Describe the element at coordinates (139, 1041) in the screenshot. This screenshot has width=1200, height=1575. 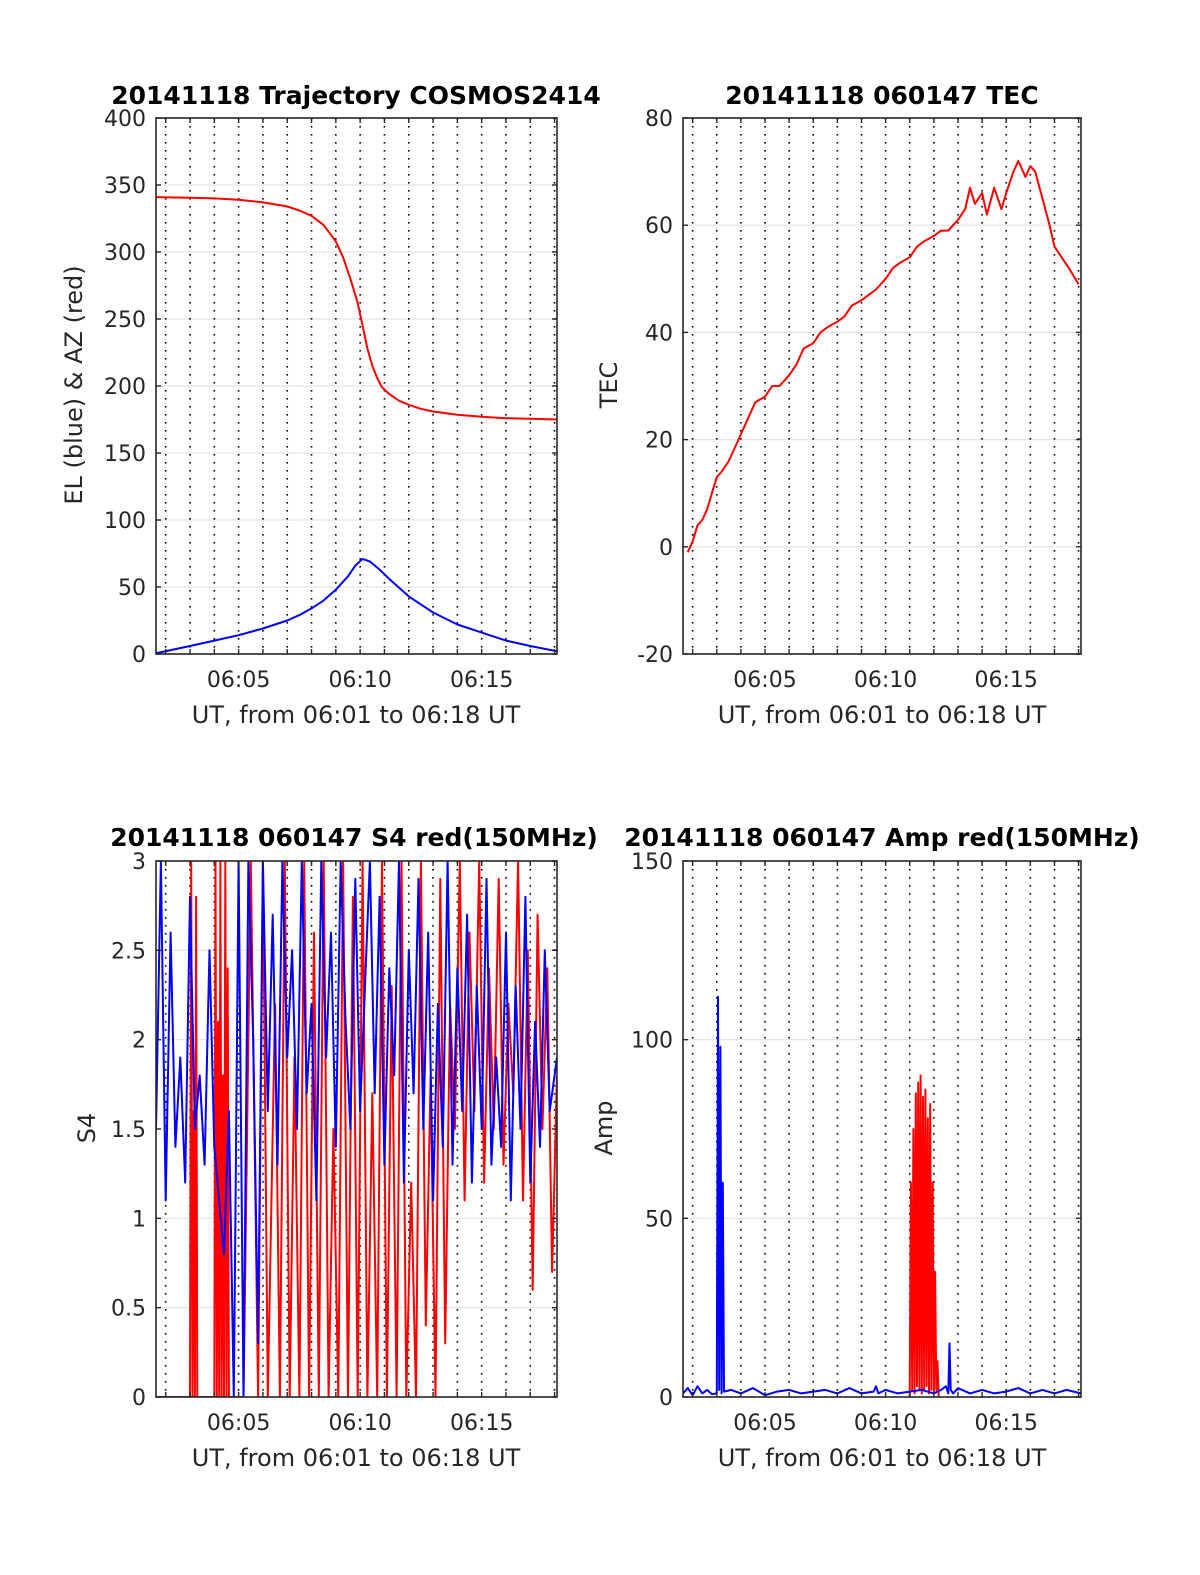
I see `y-tick-label: 2` at that location.